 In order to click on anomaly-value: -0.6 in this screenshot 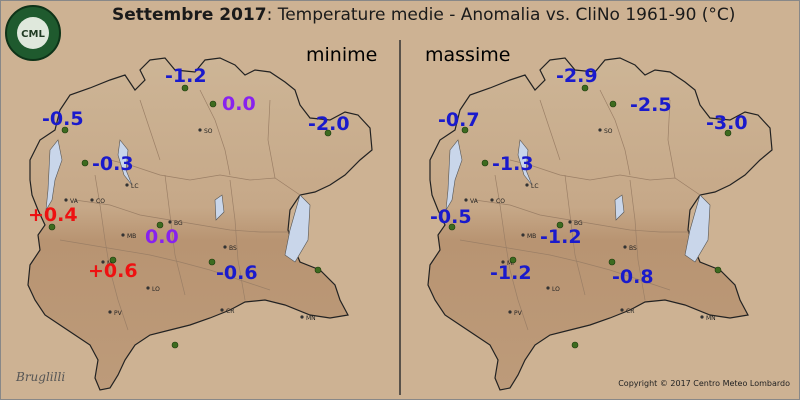, I will do `click(237, 273)`.